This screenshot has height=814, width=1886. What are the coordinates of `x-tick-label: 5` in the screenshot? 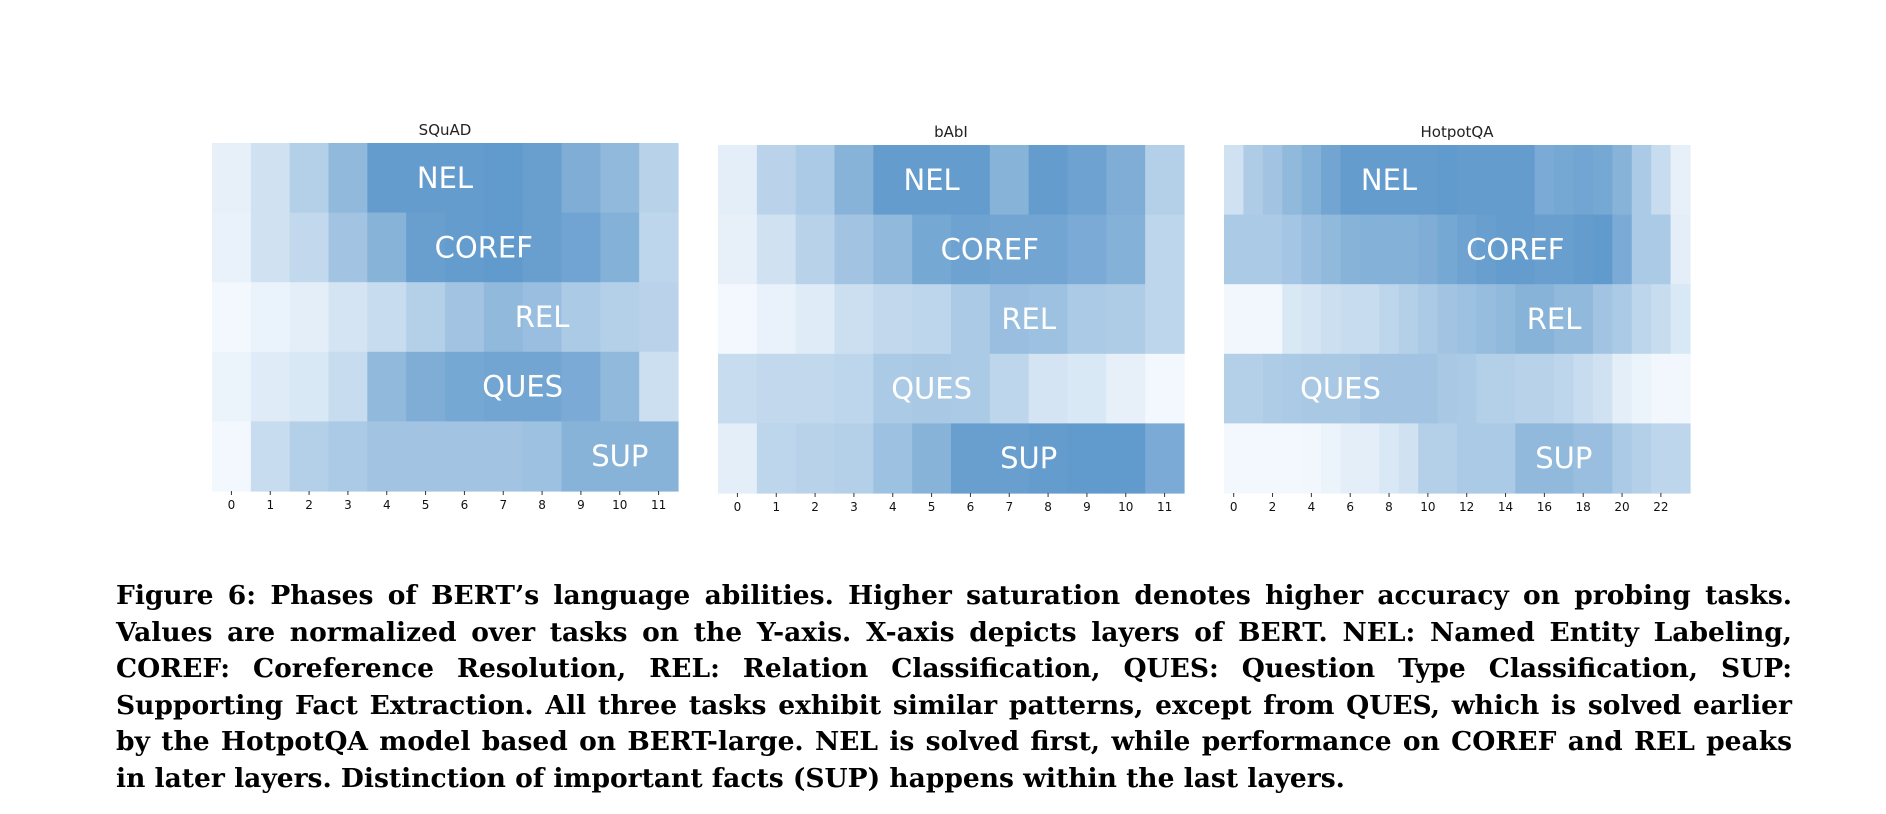 It's located at (426, 505).